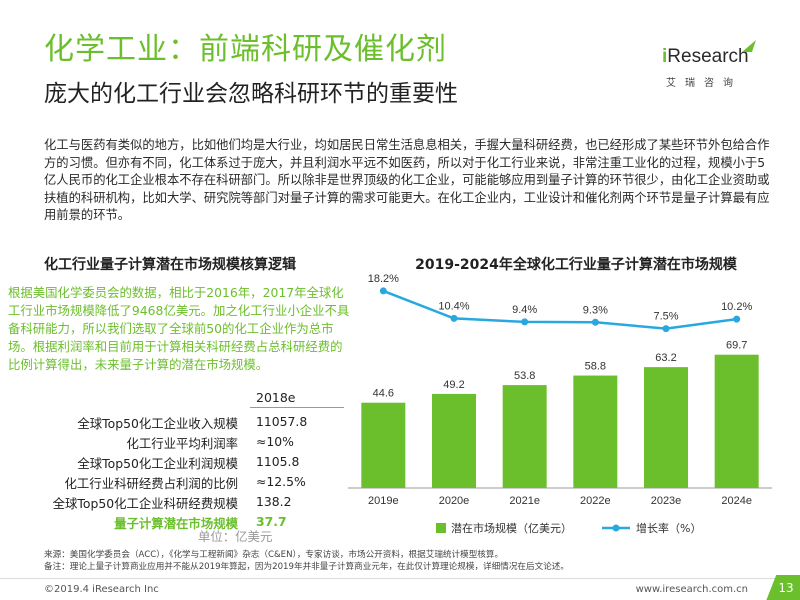 The height and width of the screenshot is (600, 800). Describe the element at coordinates (282, 421) in the screenshot. I see `row-value: 11057.8` at that location.